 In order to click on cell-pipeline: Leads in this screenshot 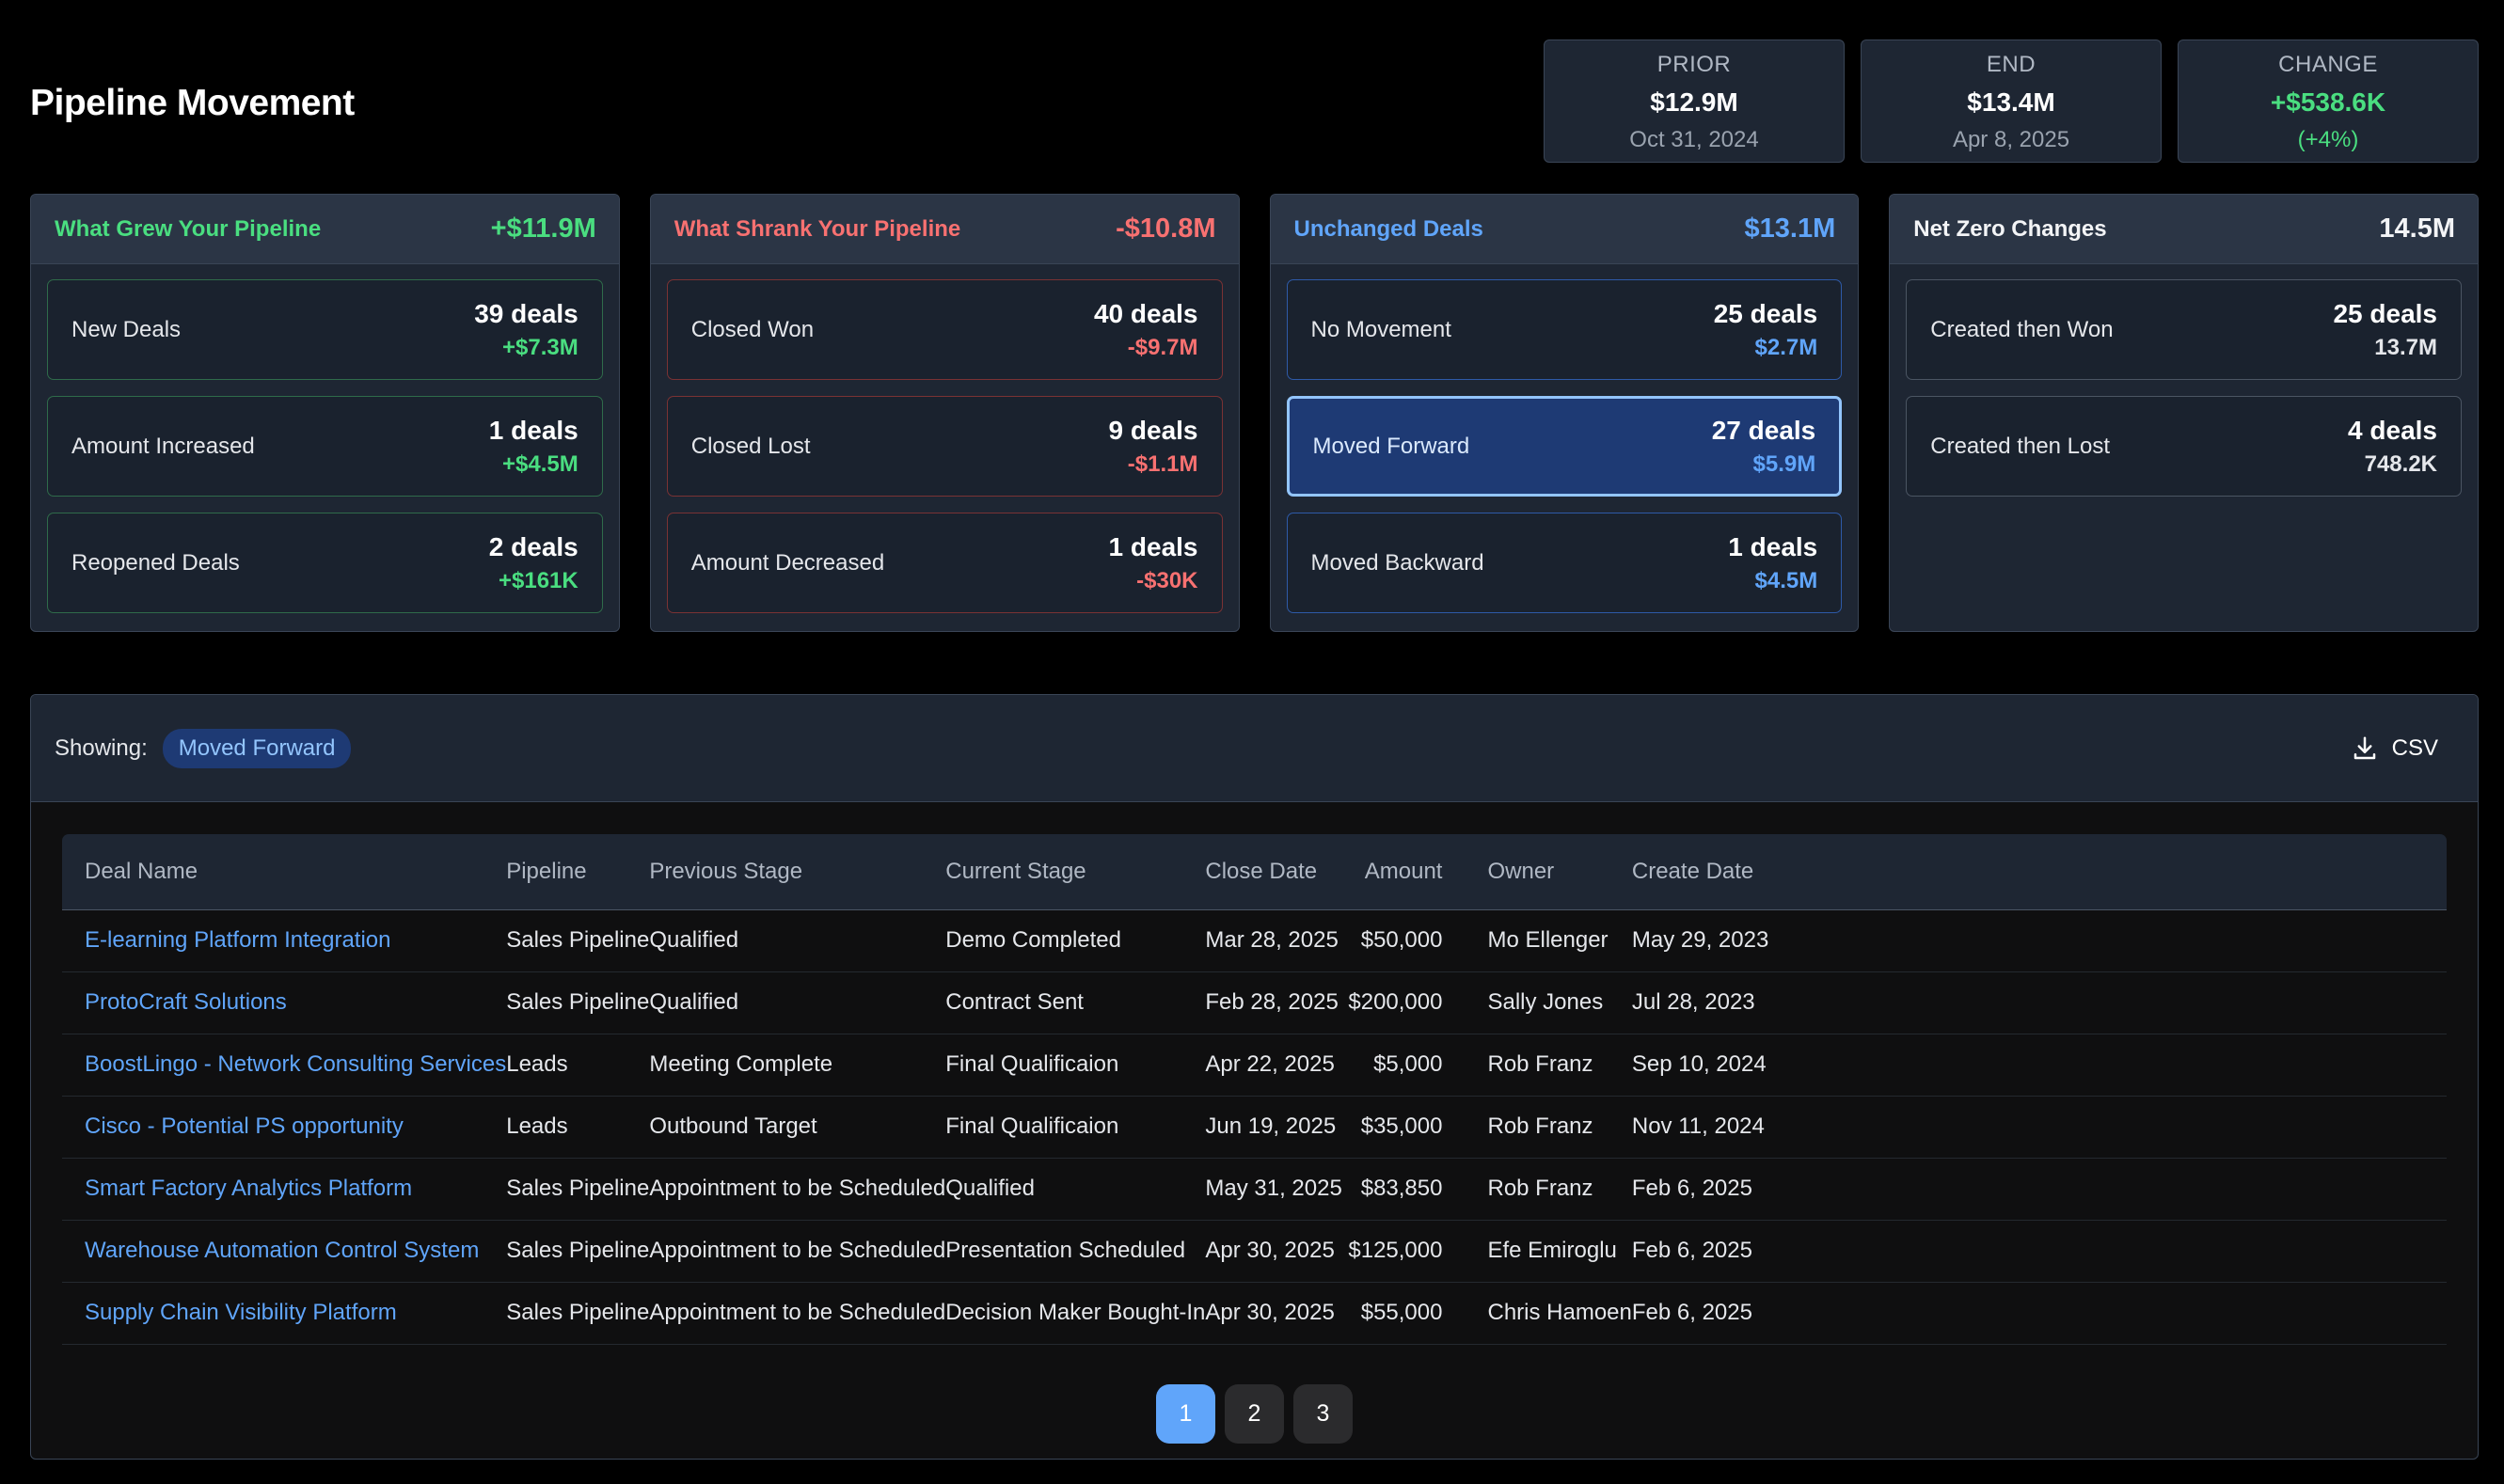, I will do `click(578, 1127)`.